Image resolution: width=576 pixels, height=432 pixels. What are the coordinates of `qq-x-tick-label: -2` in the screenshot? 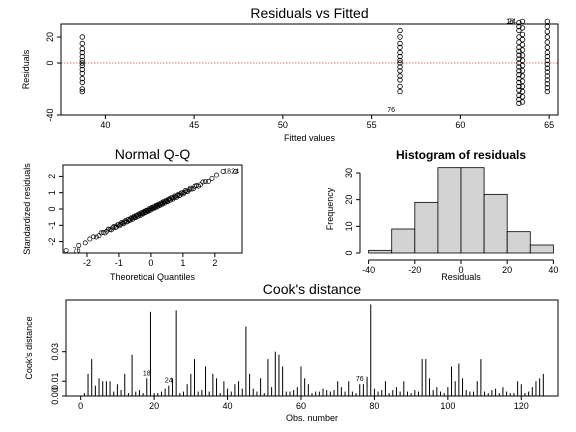 It's located at (87, 263).